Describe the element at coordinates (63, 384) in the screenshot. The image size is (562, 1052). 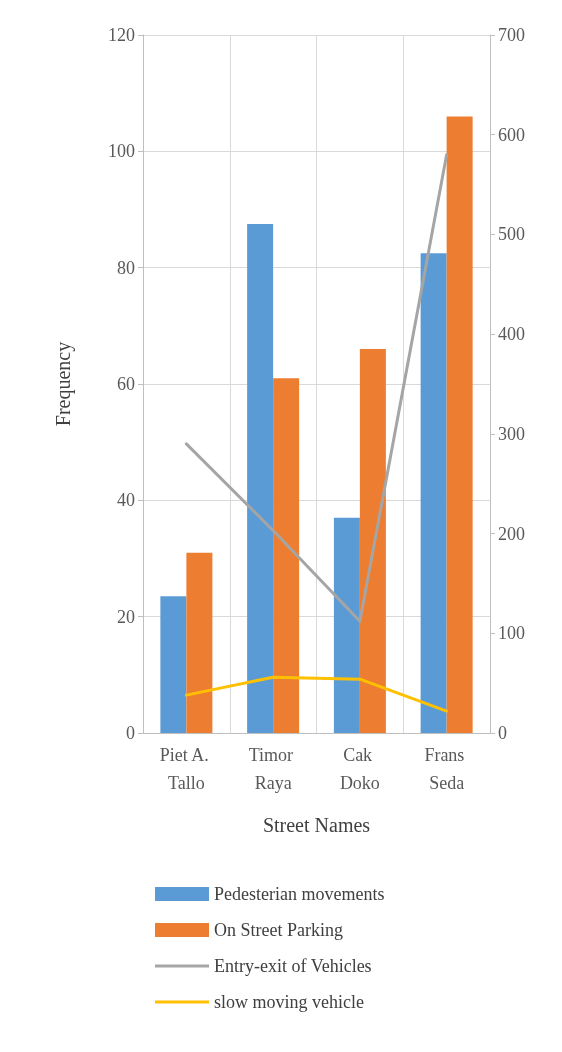
I see `y-axis-title: Frequency` at that location.